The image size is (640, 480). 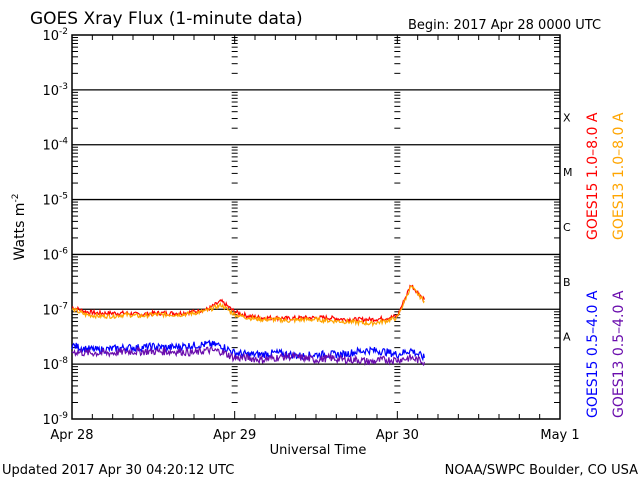 What do you see at coordinates (248, 356) in the screenshot?
I see `series-line-goes13-0-5-4-0-a` at bounding box center [248, 356].